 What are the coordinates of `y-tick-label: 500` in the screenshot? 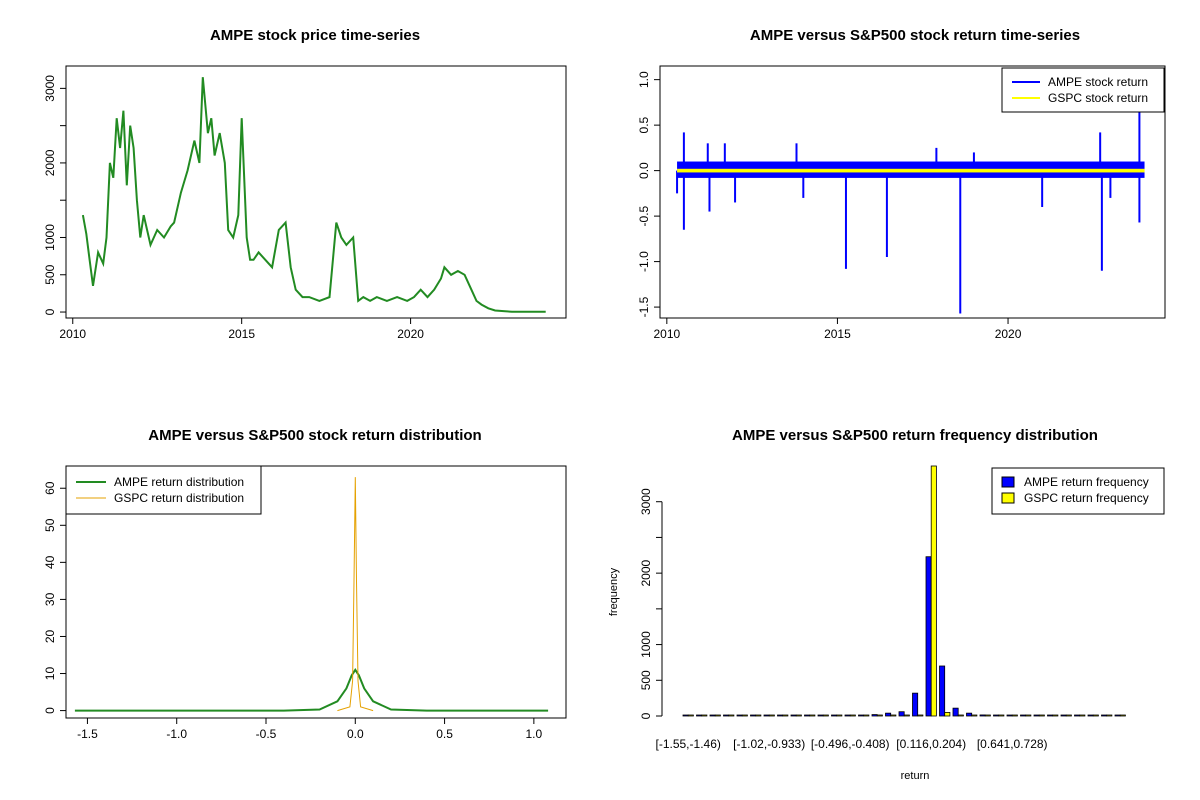 It's located at (50, 274).